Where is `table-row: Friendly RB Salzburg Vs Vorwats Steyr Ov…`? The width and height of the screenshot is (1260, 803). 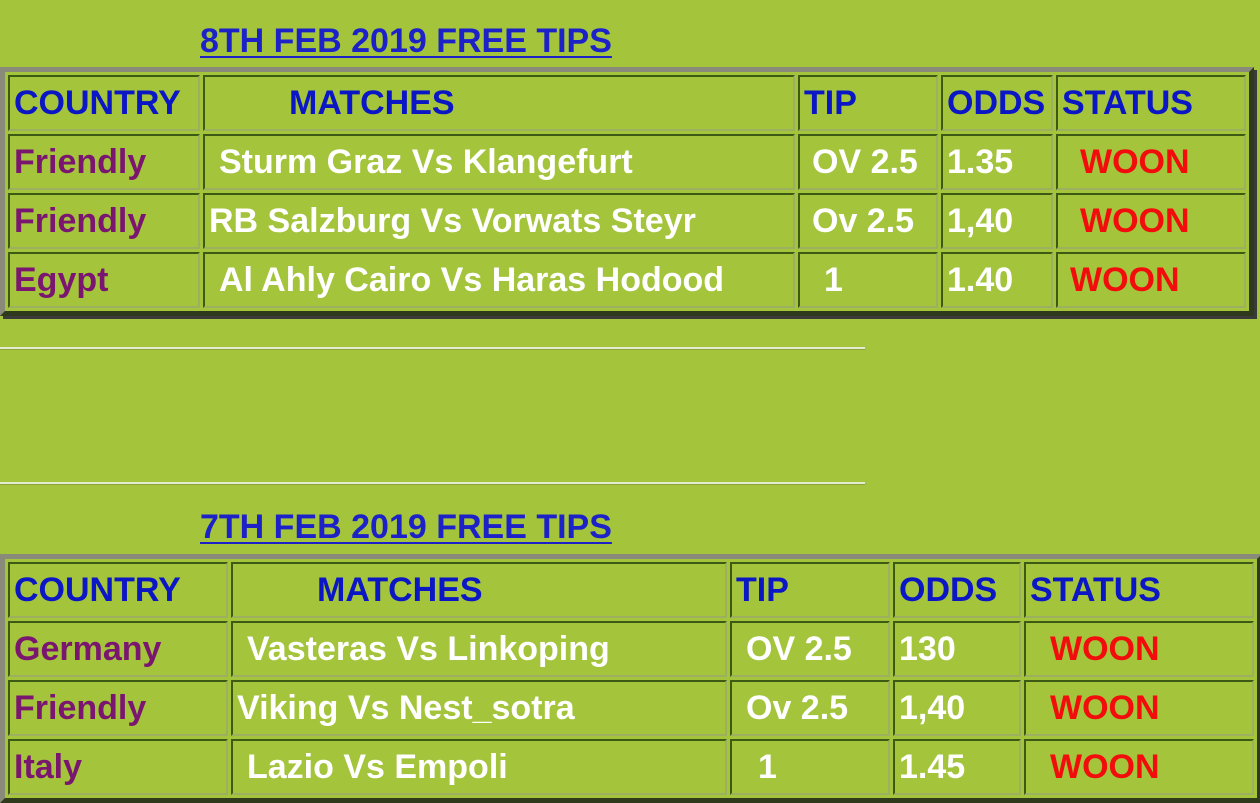 table-row: Friendly RB Salzburg Vs Vorwats Steyr Ov… is located at coordinates (627, 221).